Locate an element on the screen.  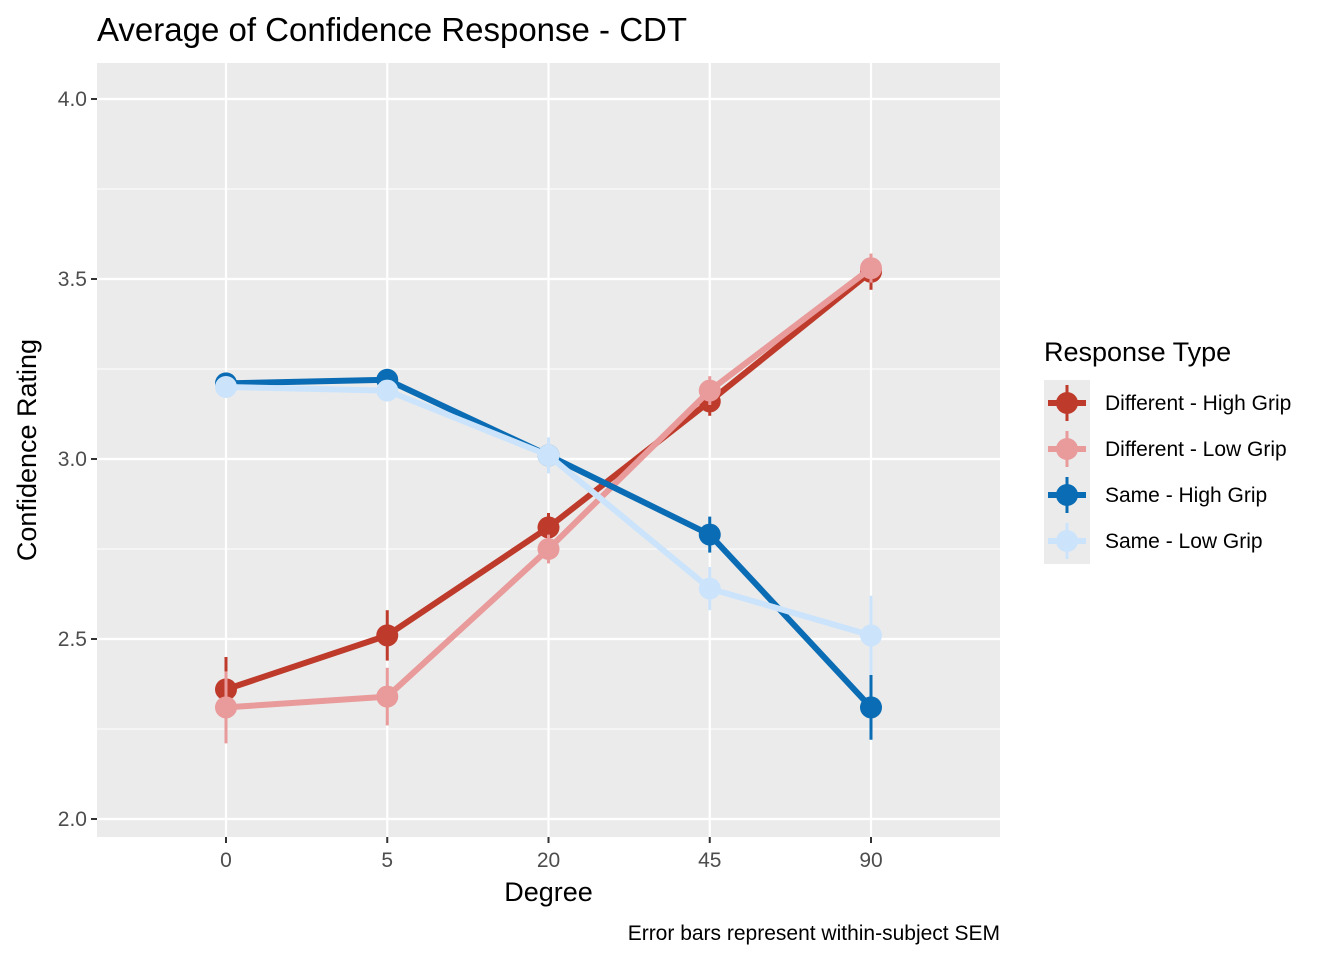
legend-label: Different - High Grip is located at coordinates (1198, 403).